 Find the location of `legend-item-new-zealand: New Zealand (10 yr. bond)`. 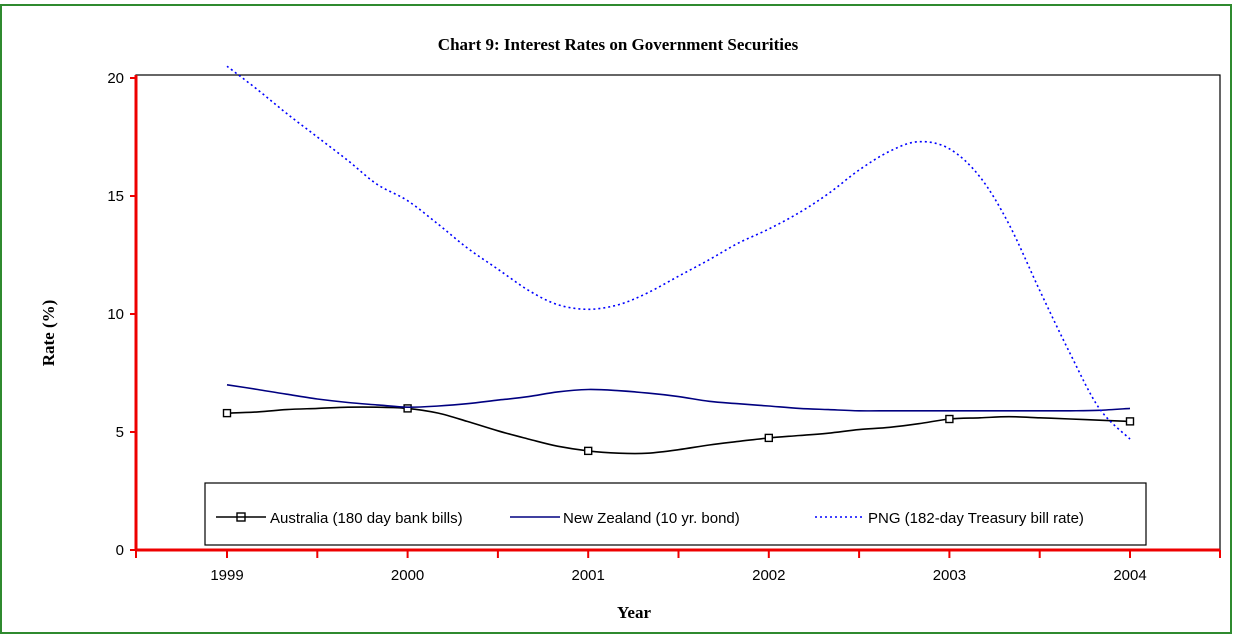

legend-item-new-zealand: New Zealand (10 yr. bond) is located at coordinates (625, 518).